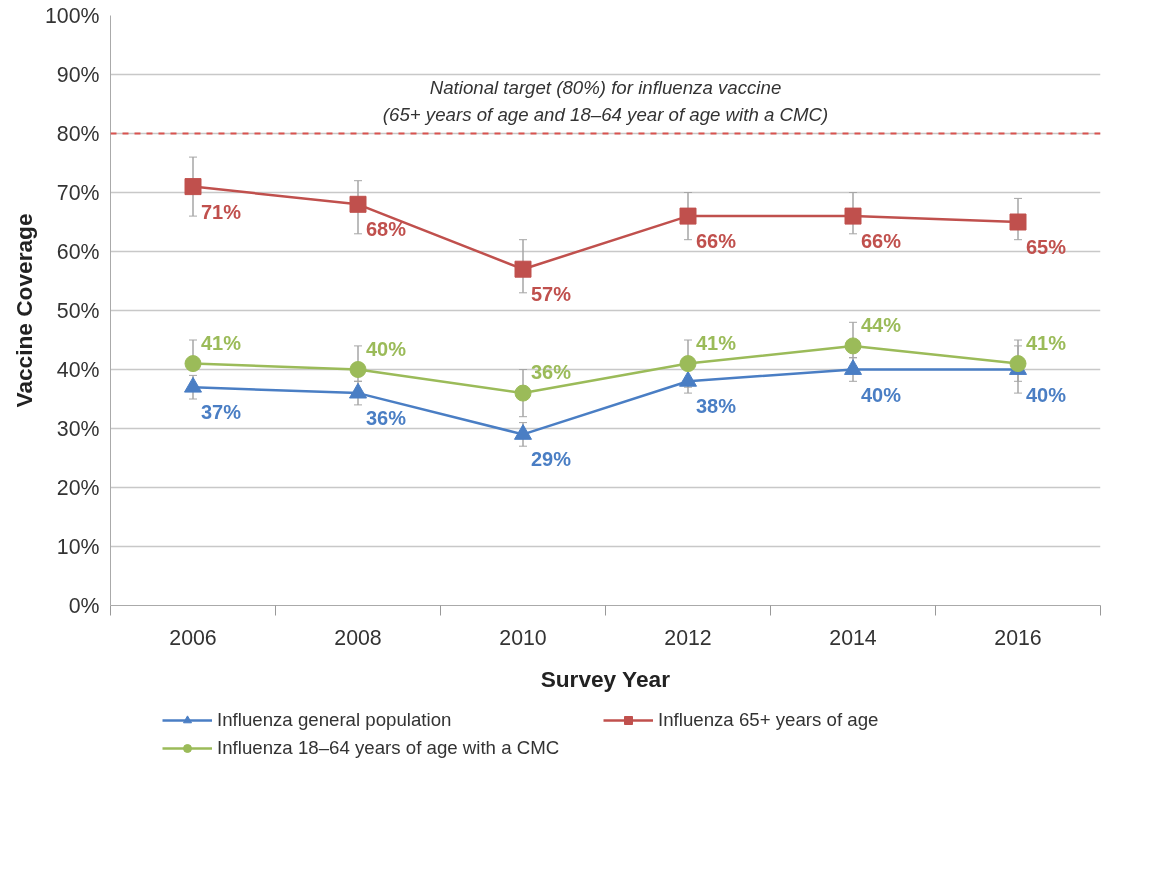 Image resolution: width=1151 pixels, height=884 pixels. I want to click on y-axis-title: Vaccine Coverage, so click(23, 310).